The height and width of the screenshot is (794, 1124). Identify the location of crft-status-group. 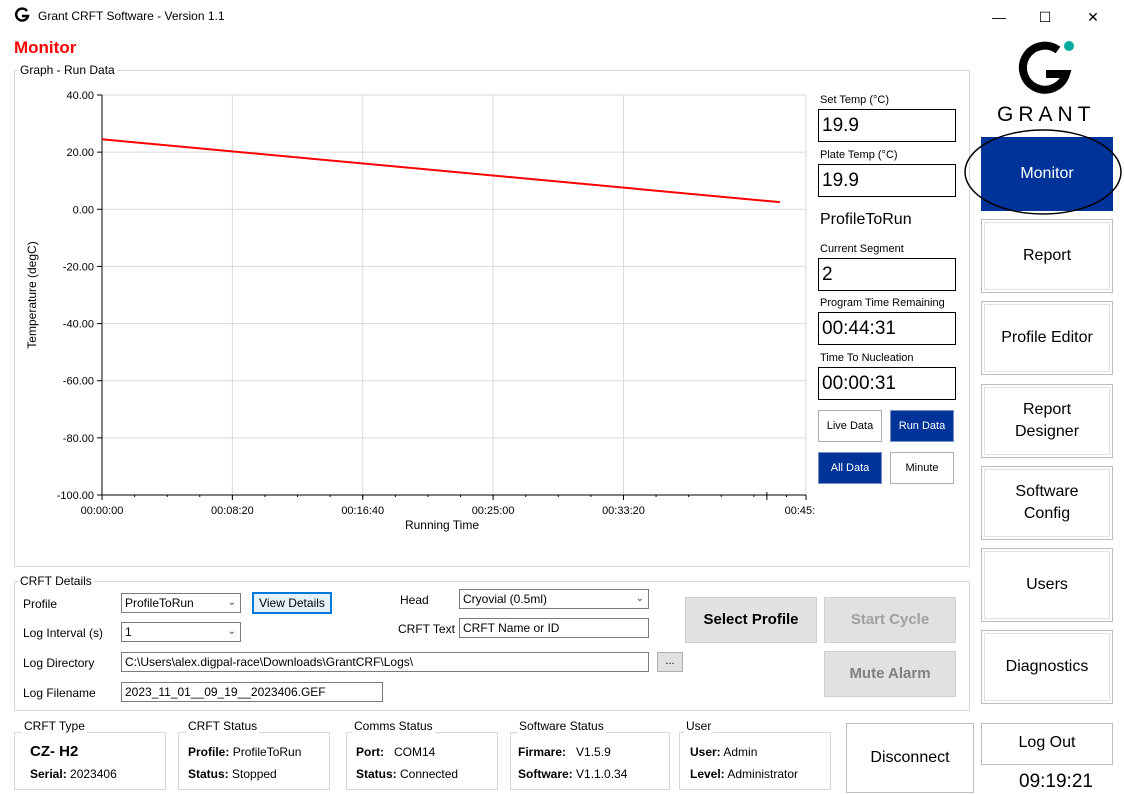
(254, 761).